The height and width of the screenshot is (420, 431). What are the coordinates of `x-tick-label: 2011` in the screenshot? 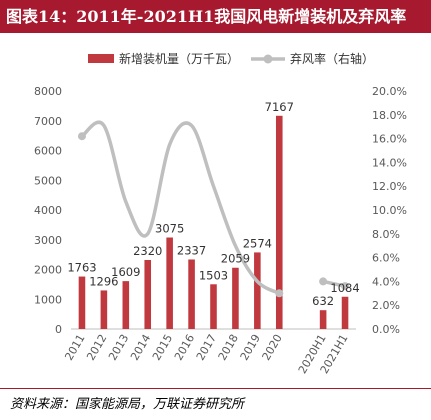 It's located at (74, 347).